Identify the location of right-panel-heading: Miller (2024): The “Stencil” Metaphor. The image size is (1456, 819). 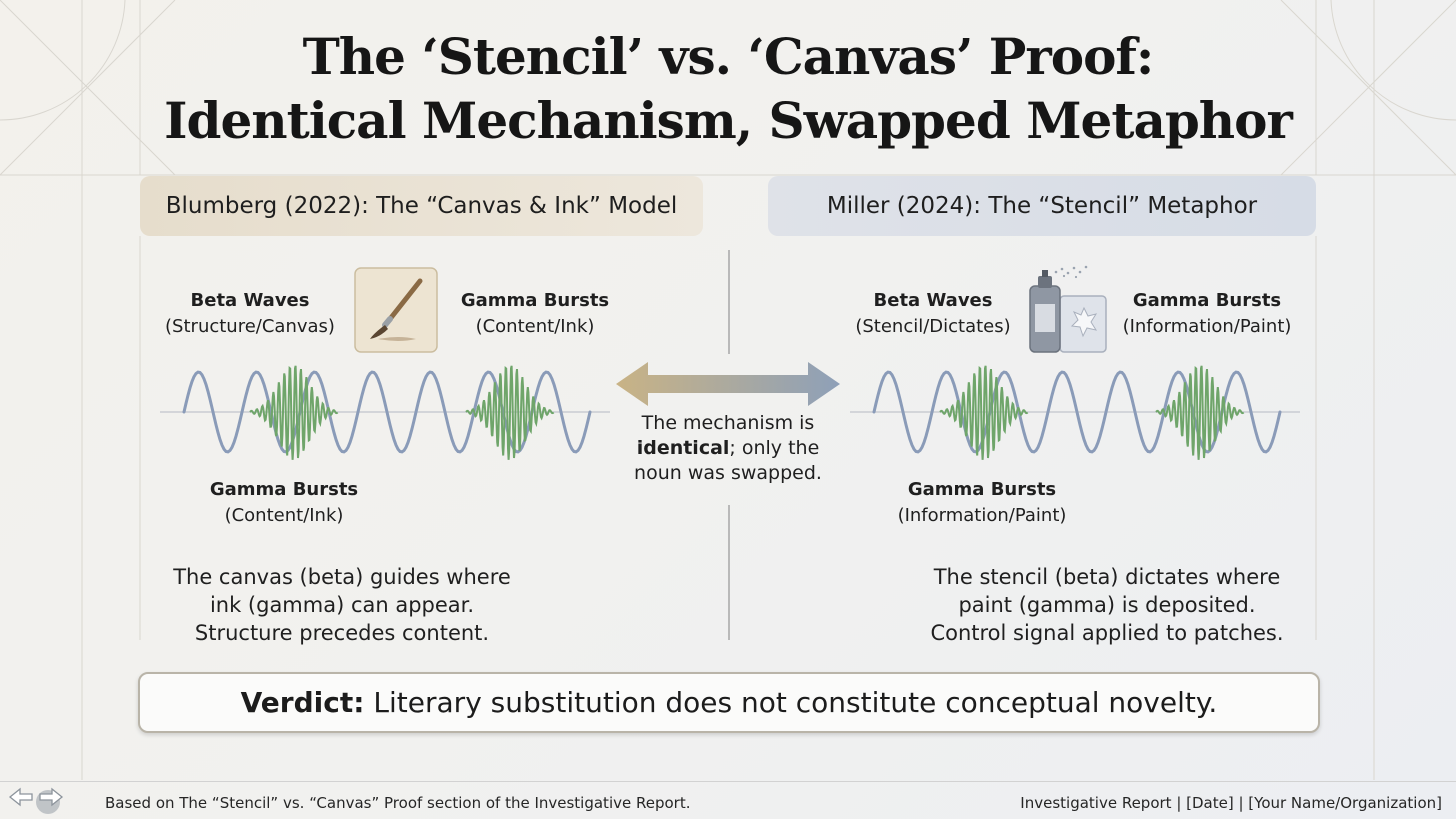
(1042, 206).